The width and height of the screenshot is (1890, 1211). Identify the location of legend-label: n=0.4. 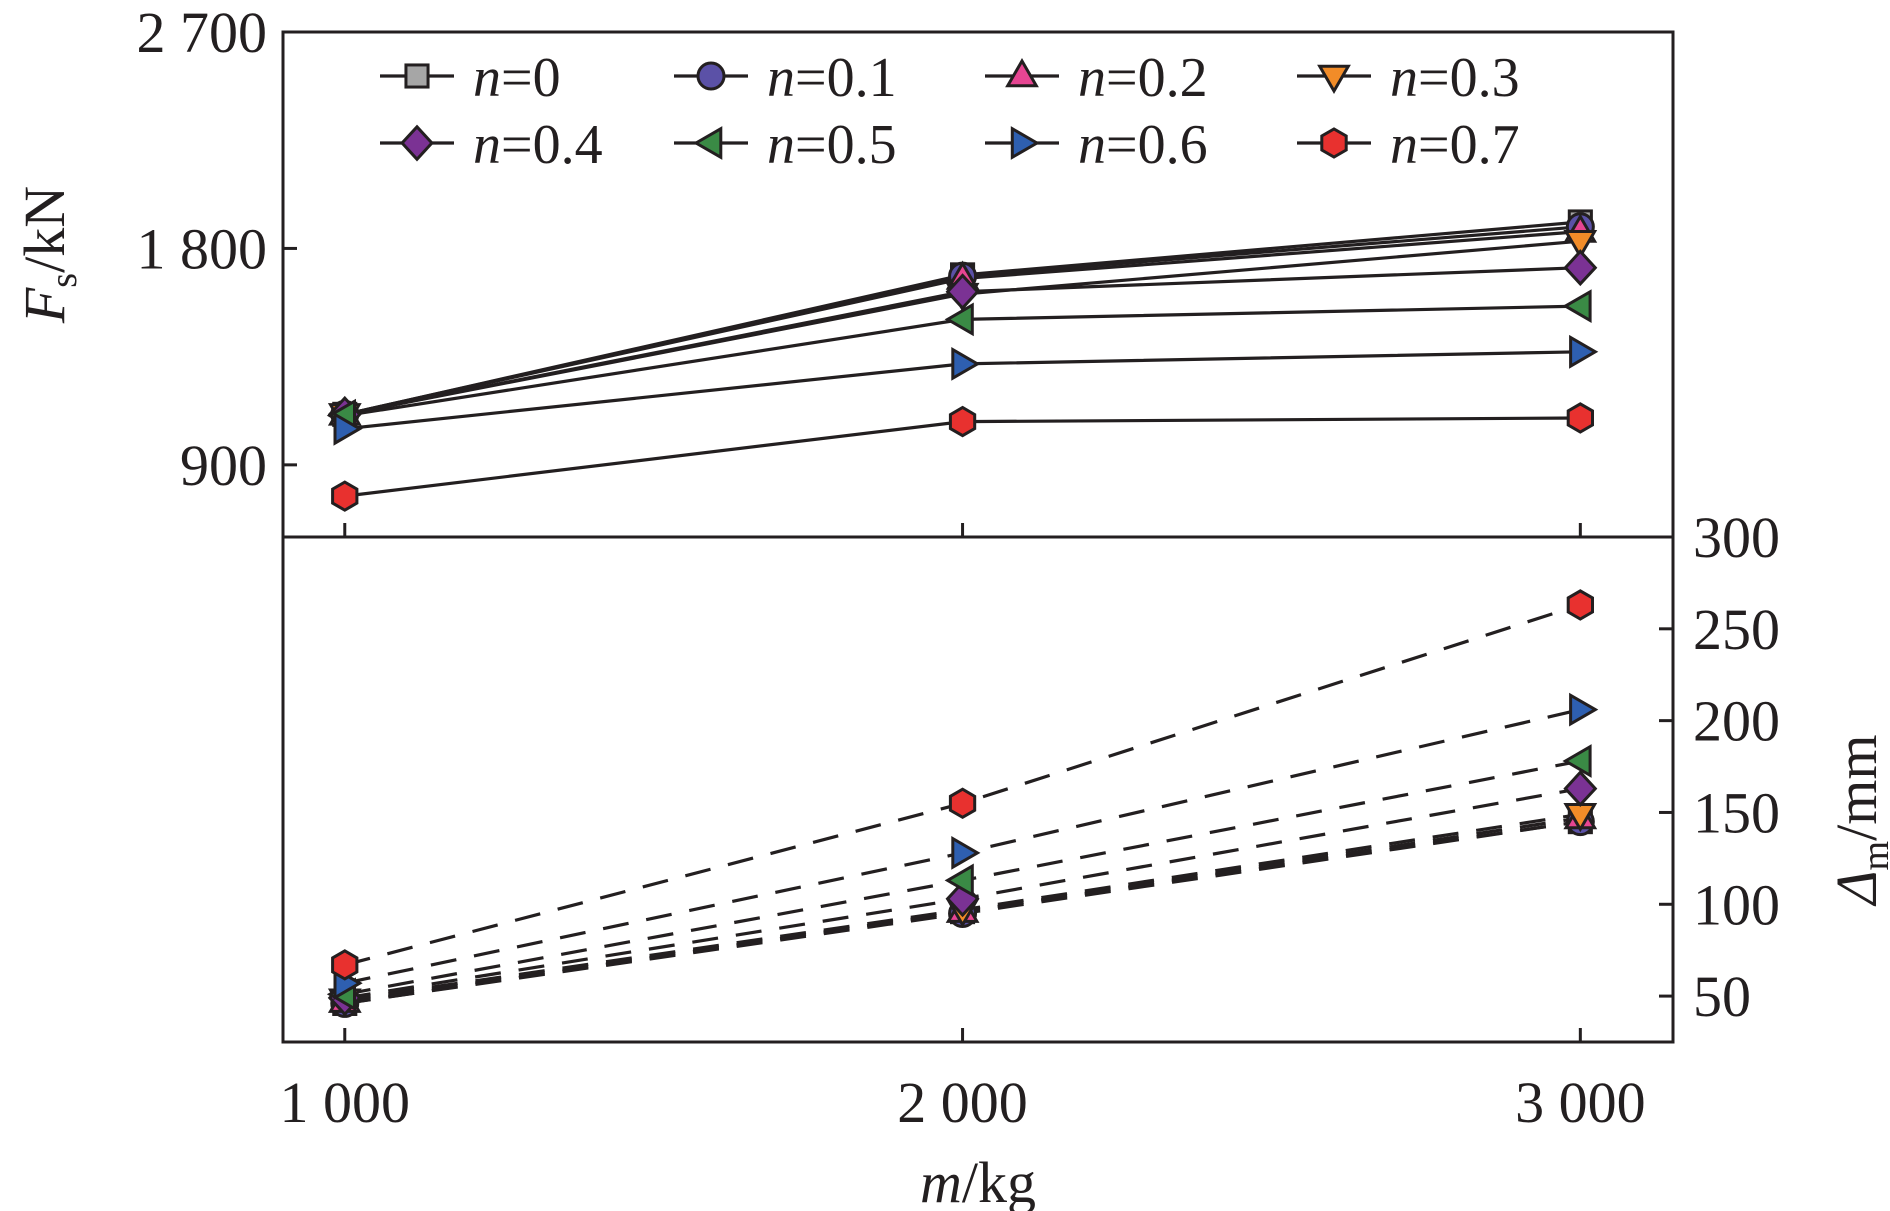
(538, 145).